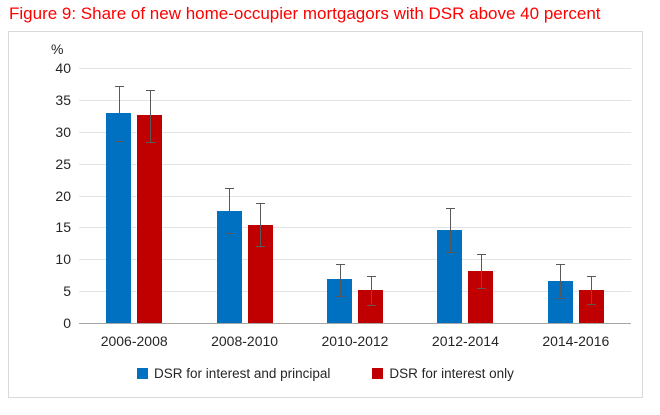 The image size is (660, 415). Describe the element at coordinates (134, 341) in the screenshot. I see `x-axis-tick-label: 2006-2008` at that location.